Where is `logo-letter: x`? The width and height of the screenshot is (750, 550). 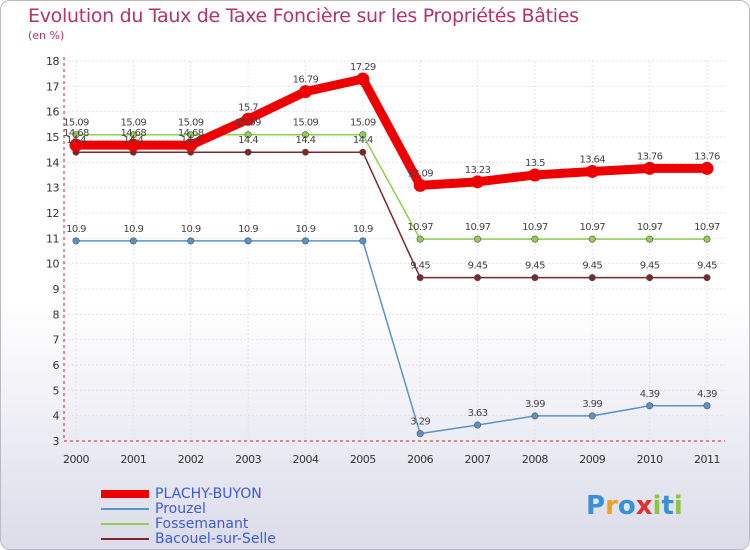 logo-letter: x is located at coordinates (644, 506).